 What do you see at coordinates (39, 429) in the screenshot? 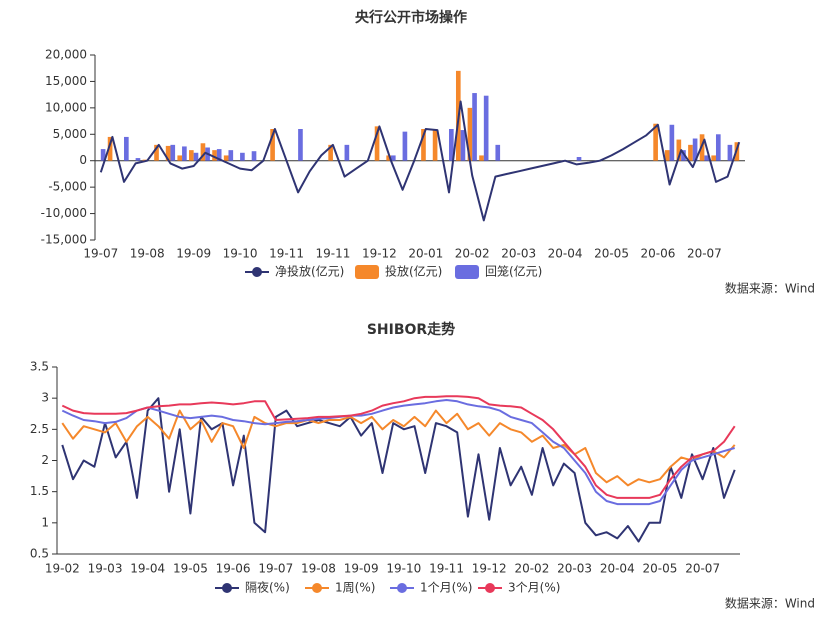
I see `y-tick-label: 2.5` at bounding box center [39, 429].